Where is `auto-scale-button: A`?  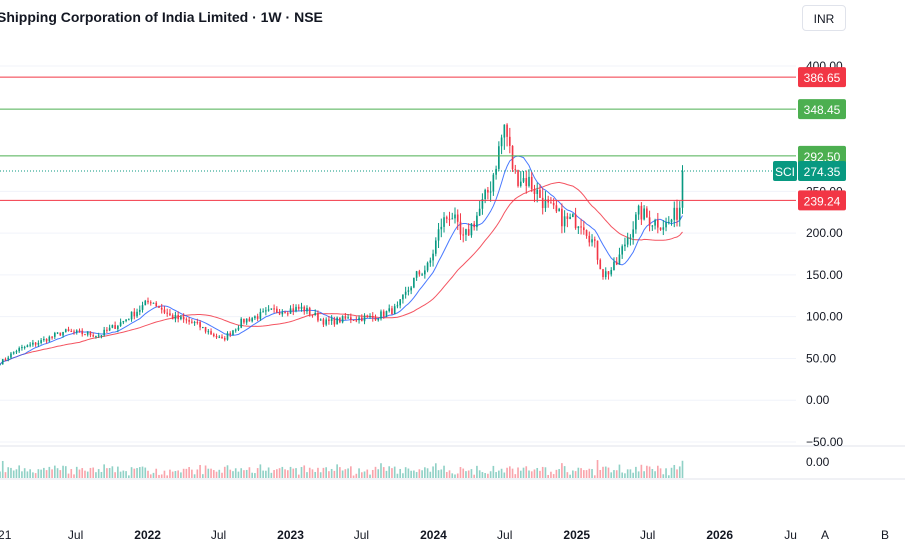
auto-scale-button: A is located at coordinates (824, 535).